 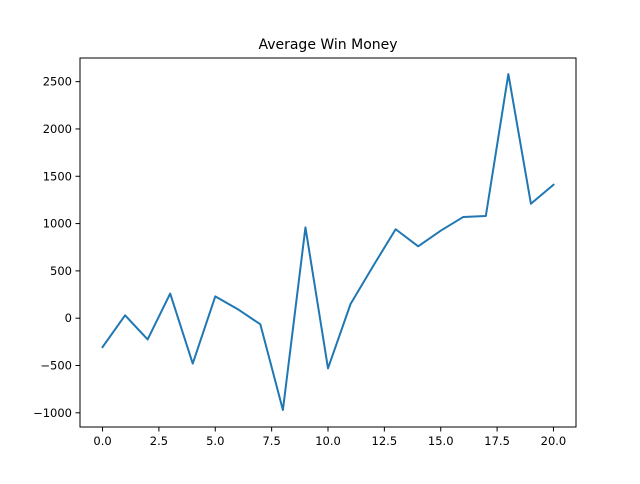 What do you see at coordinates (328, 441) in the screenshot?
I see `x-tick-label: 10.0` at bounding box center [328, 441].